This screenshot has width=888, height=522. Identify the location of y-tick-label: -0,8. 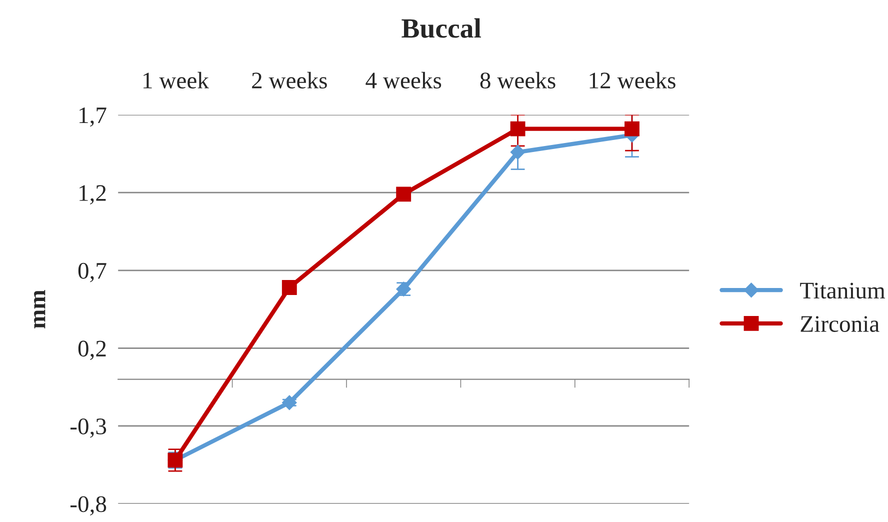
(88, 506).